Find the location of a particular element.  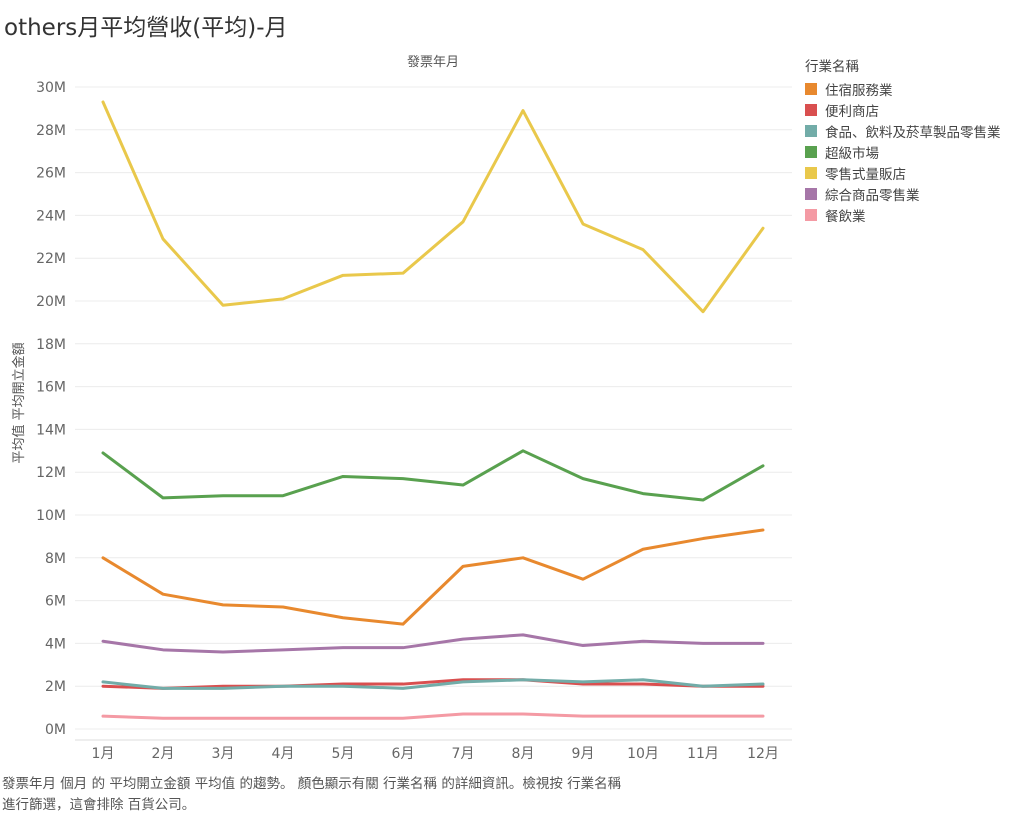

legend-item: 便利商店 is located at coordinates (903, 109).